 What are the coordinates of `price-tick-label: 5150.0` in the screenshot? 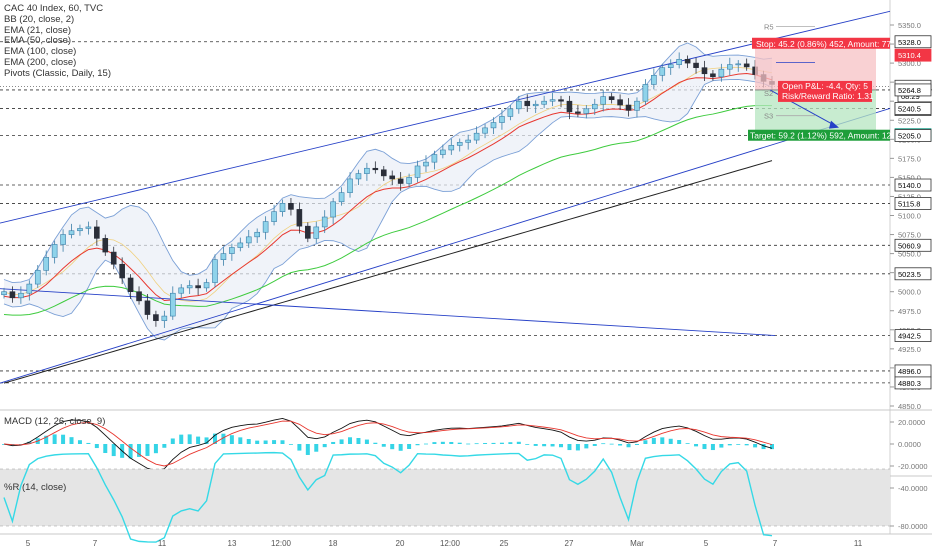 It's located at (909, 177).